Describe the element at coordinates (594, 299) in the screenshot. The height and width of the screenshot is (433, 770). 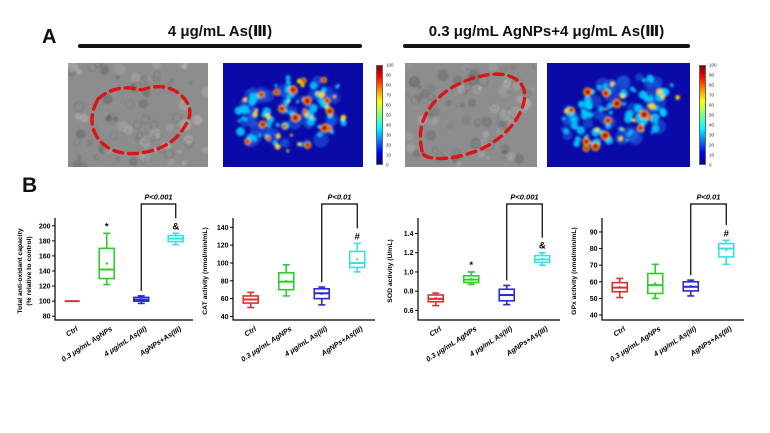
I see `svg-text: 50` at that location.